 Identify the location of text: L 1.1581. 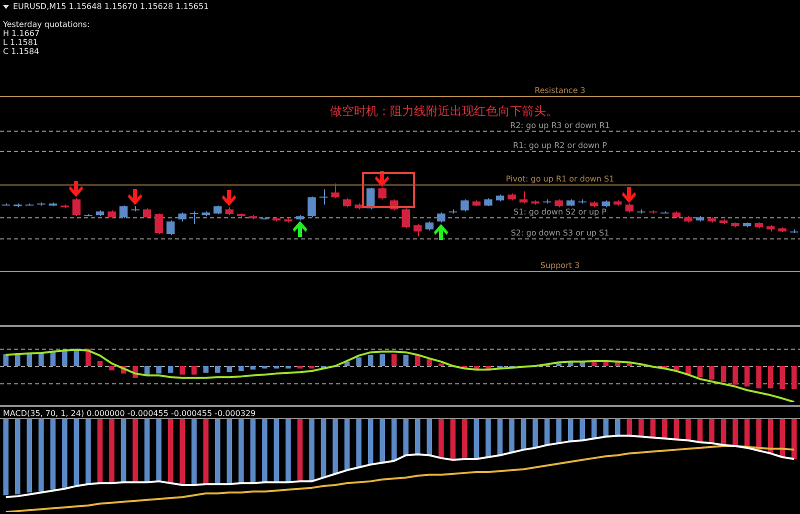
(20, 42).